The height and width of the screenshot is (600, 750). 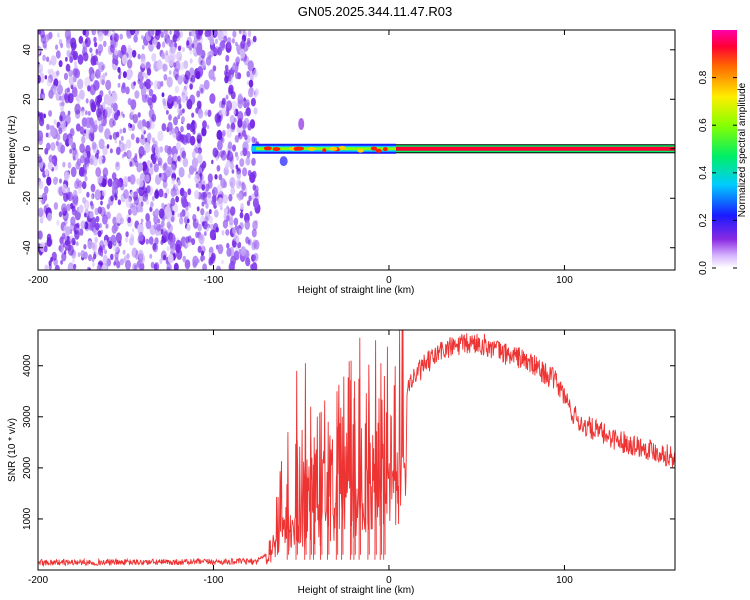 What do you see at coordinates (12, 450) in the screenshot?
I see `snr-ylabel: SNR (10 * v/v)` at bounding box center [12, 450].